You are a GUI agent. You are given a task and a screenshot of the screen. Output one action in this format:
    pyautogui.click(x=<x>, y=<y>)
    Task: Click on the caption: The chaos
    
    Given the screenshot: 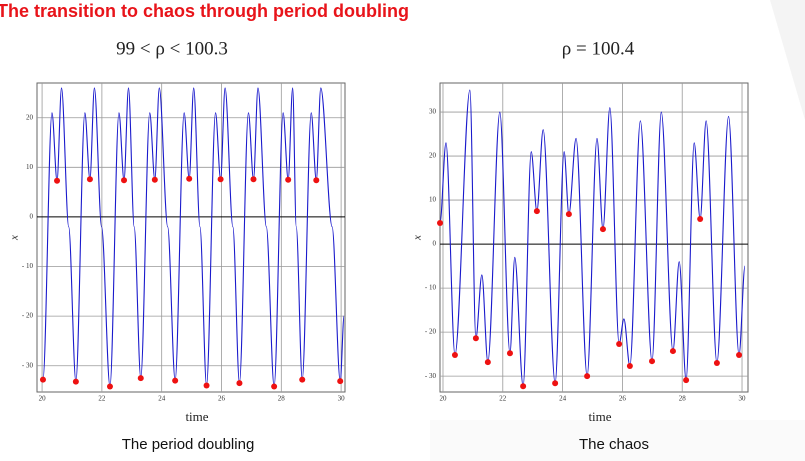 What is the action you would take?
    pyautogui.click(x=614, y=444)
    